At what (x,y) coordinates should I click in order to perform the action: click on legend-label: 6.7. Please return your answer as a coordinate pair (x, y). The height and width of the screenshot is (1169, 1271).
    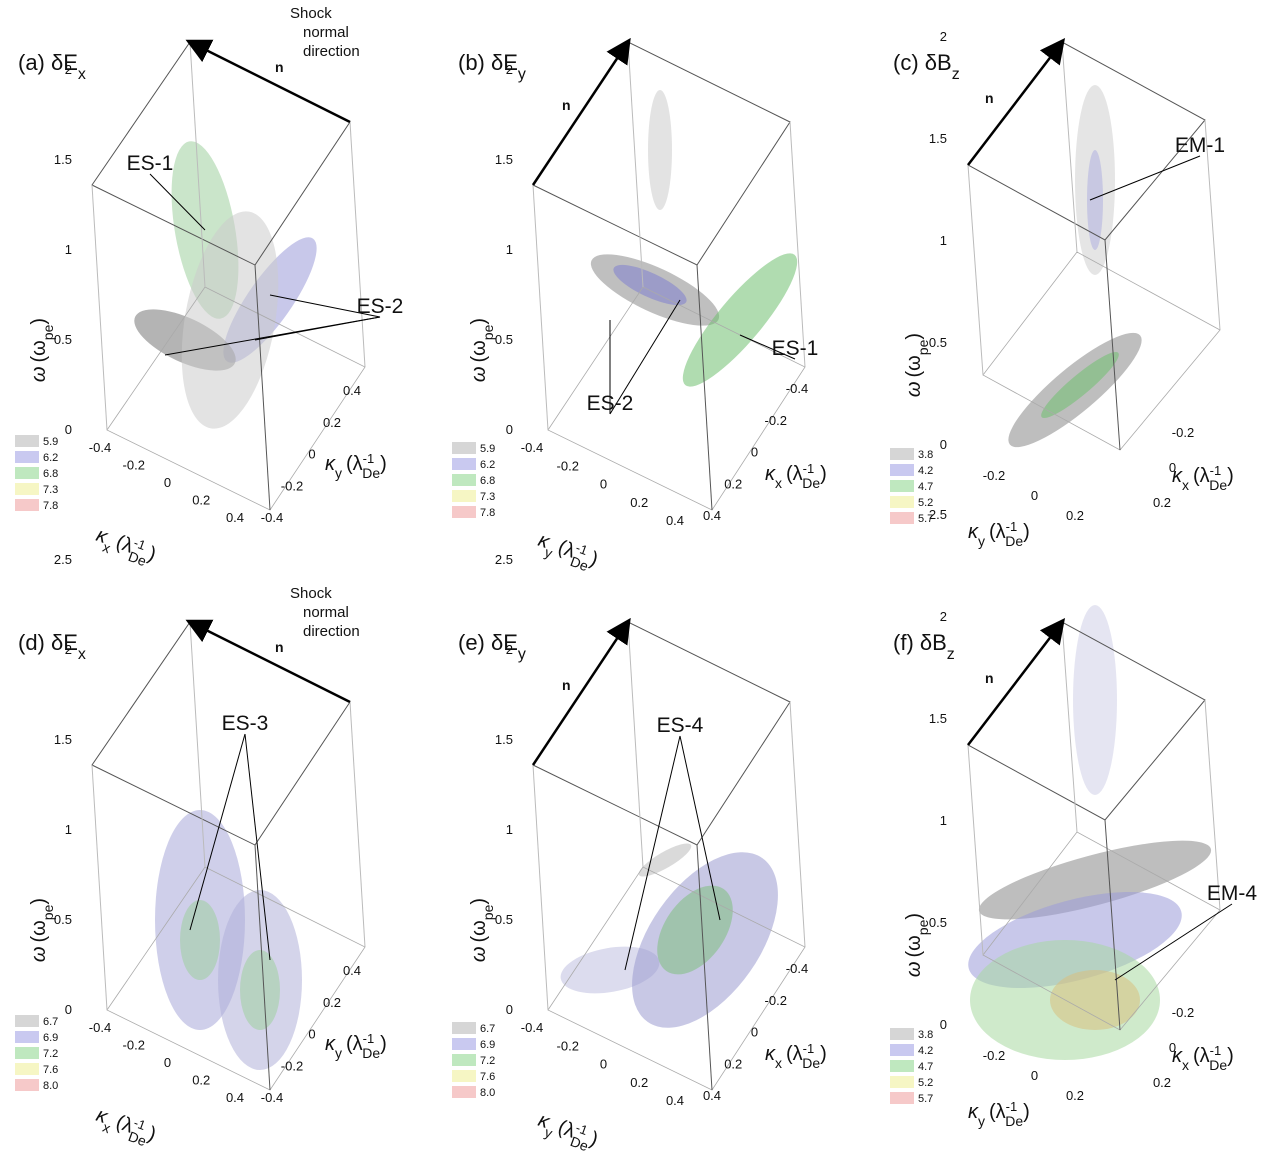
    Looking at the image, I should click on (50, 1022).